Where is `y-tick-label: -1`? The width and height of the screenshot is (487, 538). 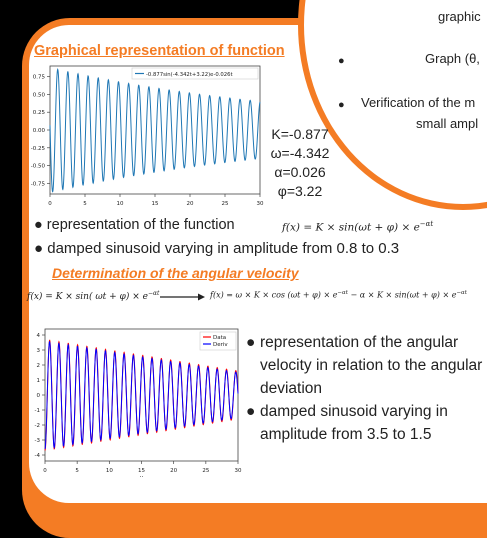 y-tick-label: -1 is located at coordinates (37, 411).